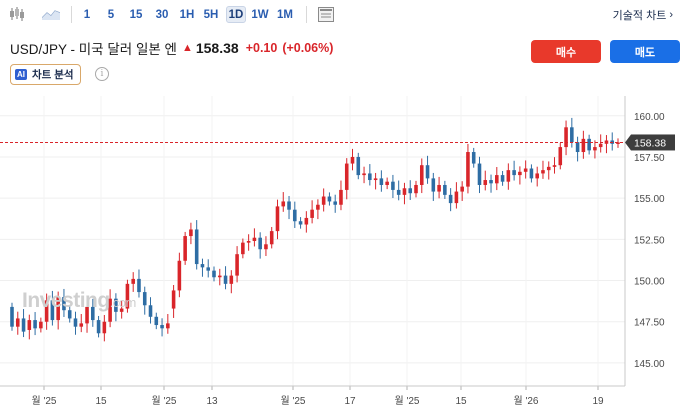  I want to click on y-tick-label: 145.00, so click(649, 364).